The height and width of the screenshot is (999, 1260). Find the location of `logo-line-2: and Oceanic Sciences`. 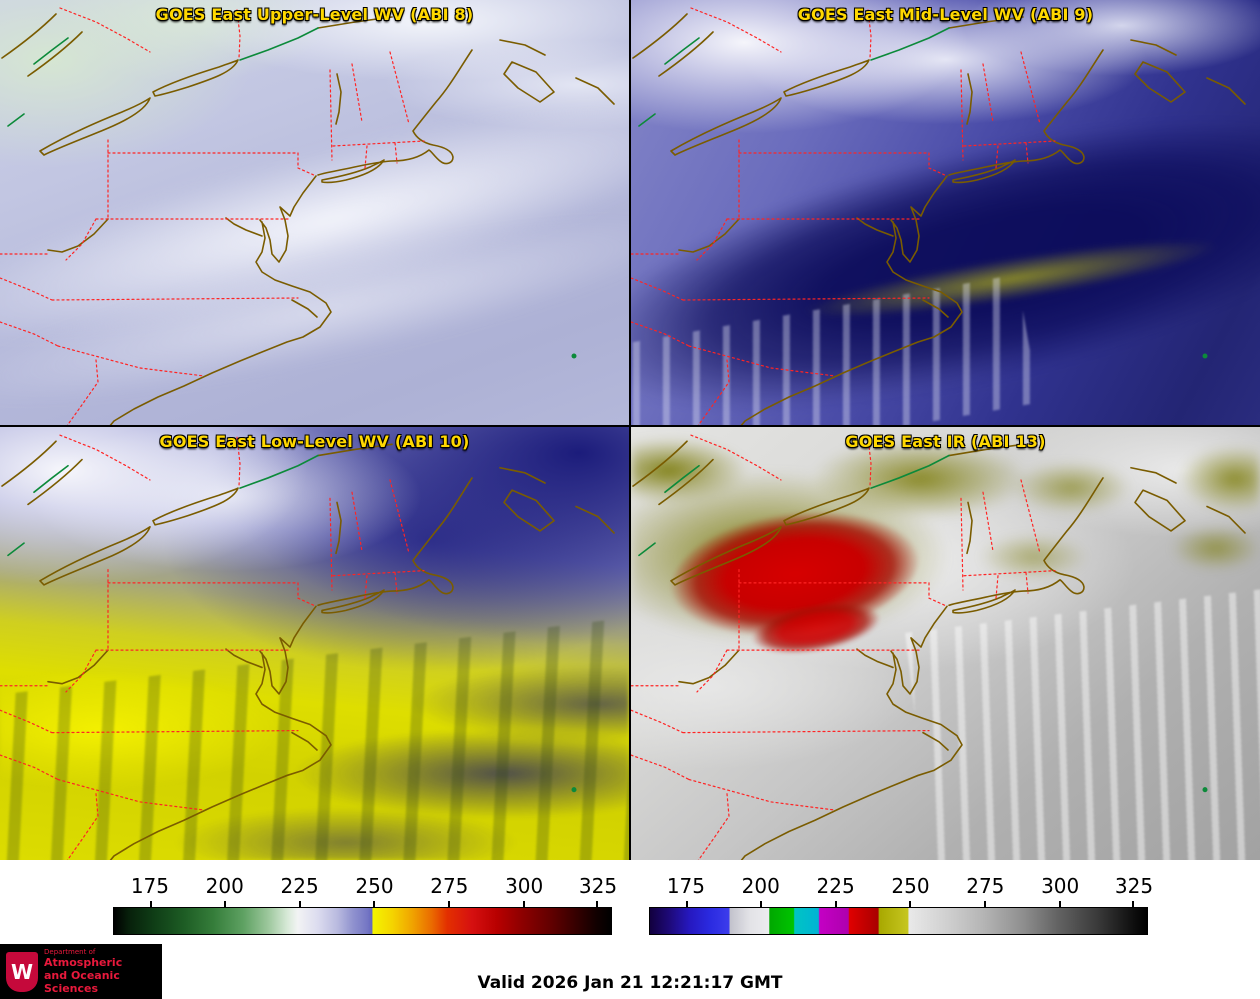

logo-line-2: and Oceanic Sciences is located at coordinates (82, 982).